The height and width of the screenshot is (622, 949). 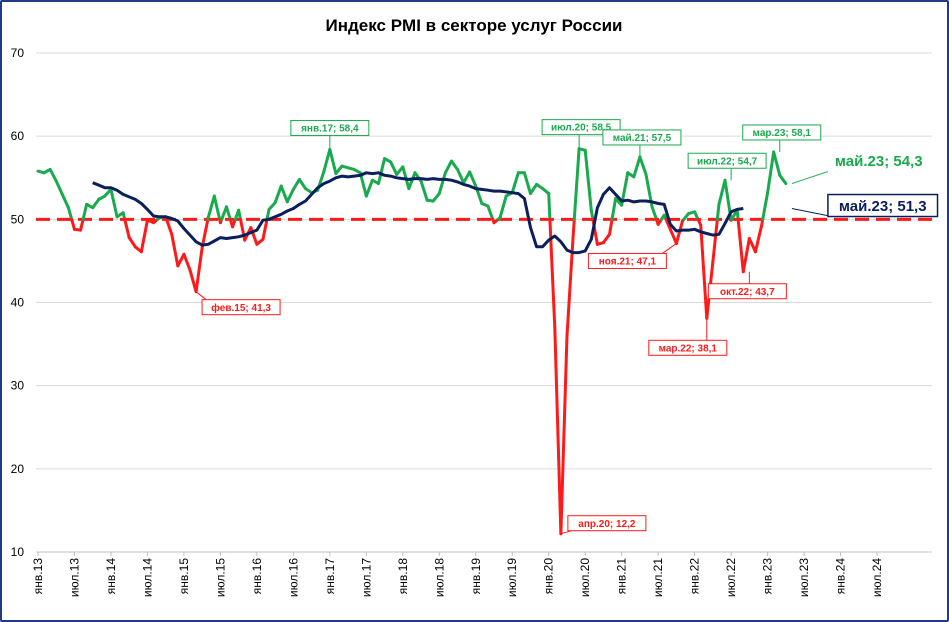 What do you see at coordinates (184, 576) in the screenshot?
I see `x-tick-label: янв.15` at bounding box center [184, 576].